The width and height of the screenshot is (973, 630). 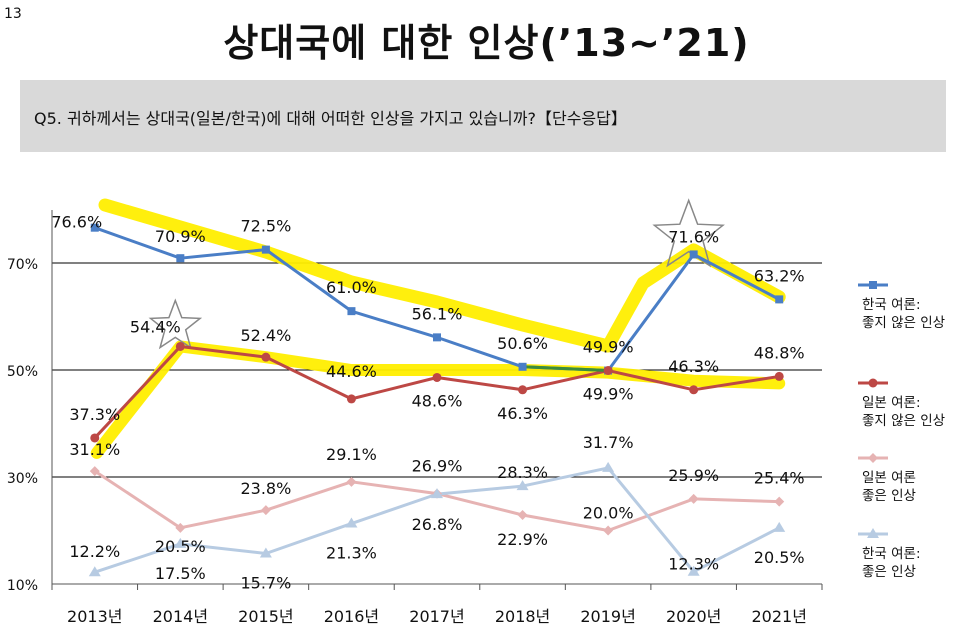 What do you see at coordinates (180, 573) in the screenshot?
I see `data-label: 17.5%` at bounding box center [180, 573].